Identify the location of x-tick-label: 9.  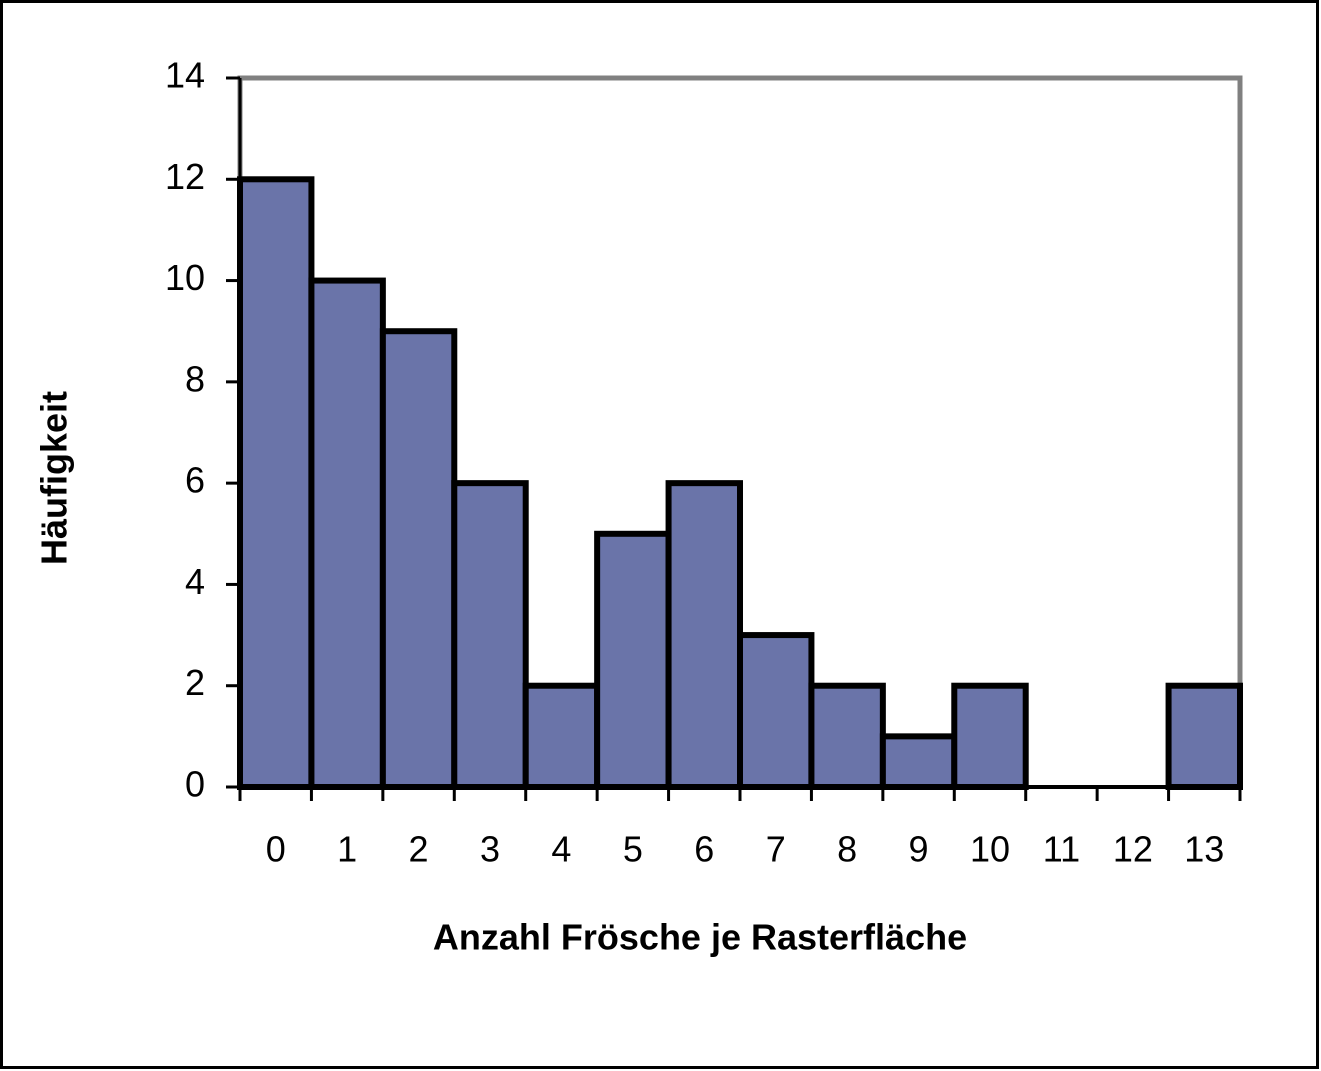
(919, 849).